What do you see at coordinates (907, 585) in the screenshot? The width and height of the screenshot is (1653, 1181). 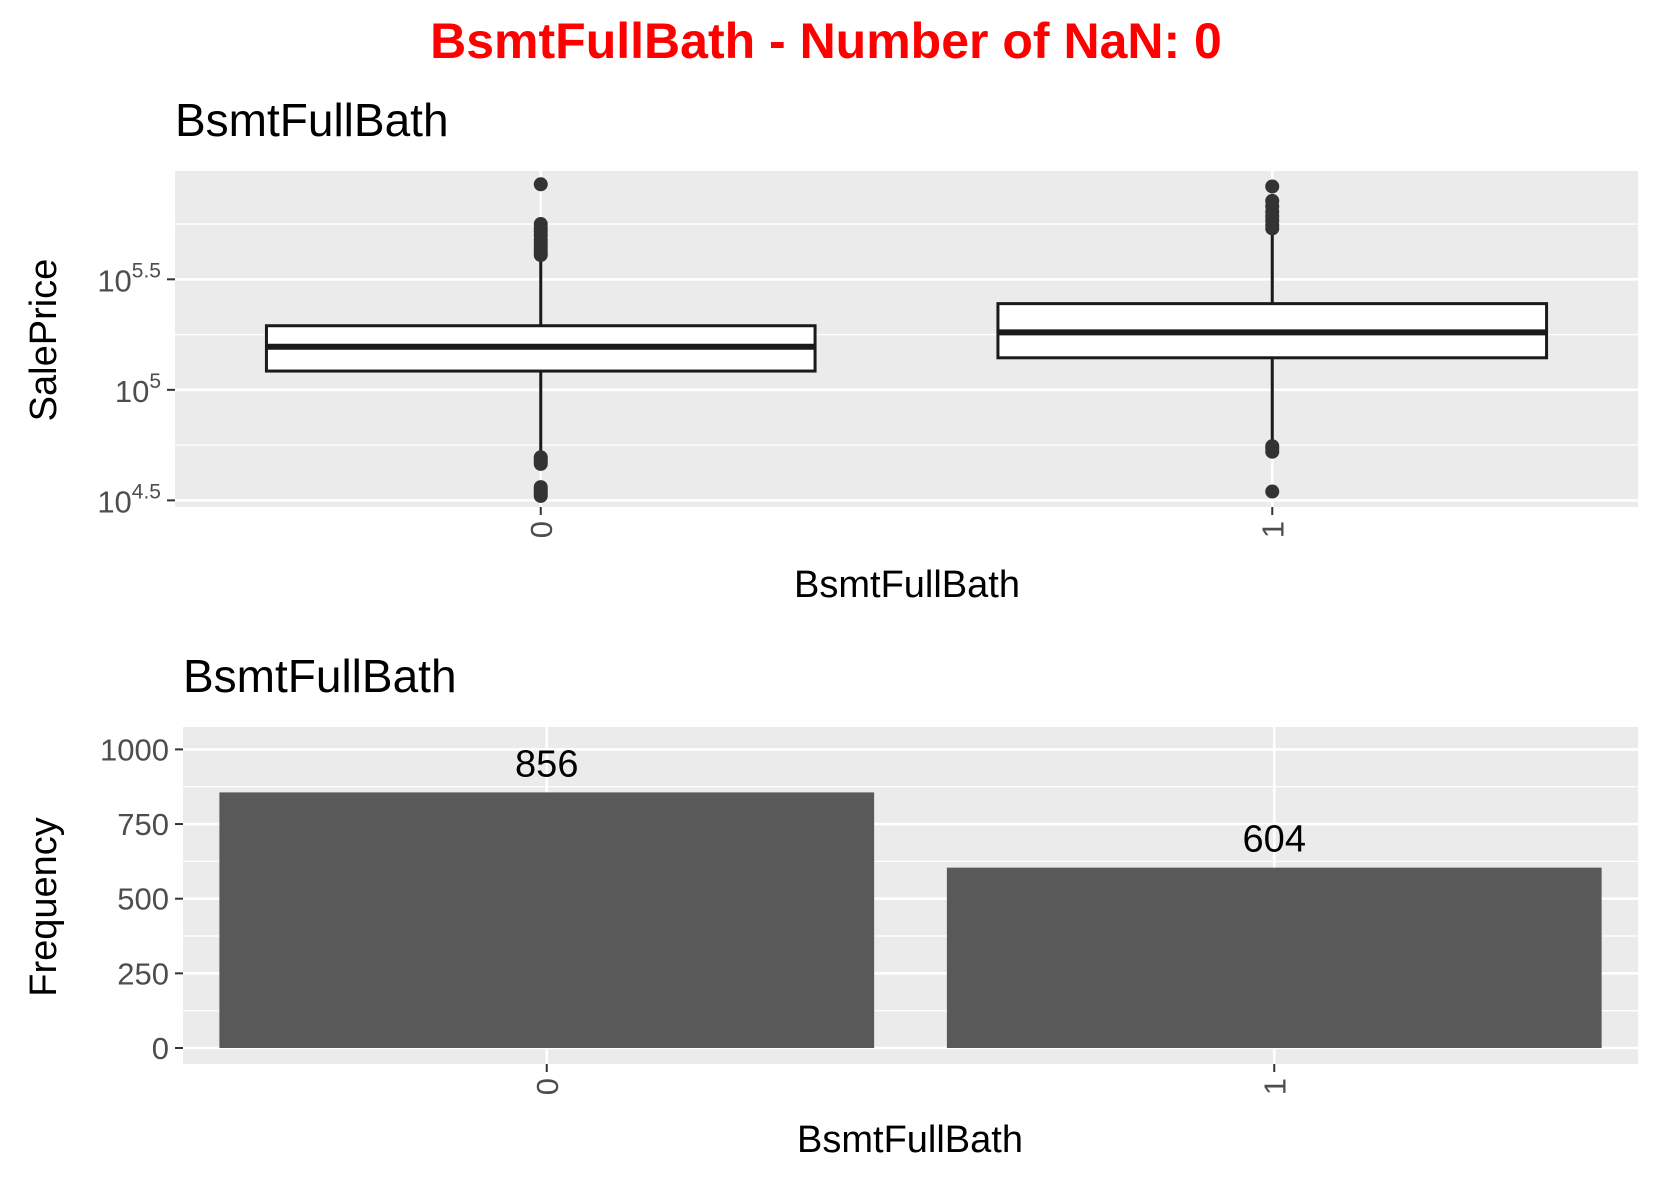 I see `boxplot-x-axis-title: BsmtFullBath` at bounding box center [907, 585].